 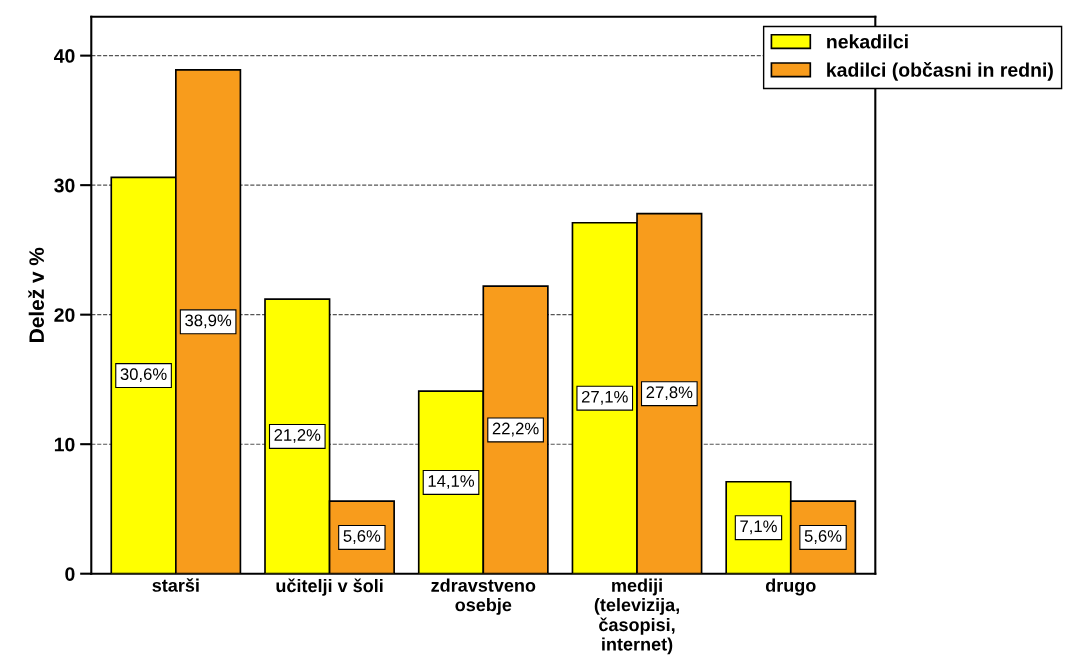 I want to click on y-tick-label: 10, so click(x=64, y=444).